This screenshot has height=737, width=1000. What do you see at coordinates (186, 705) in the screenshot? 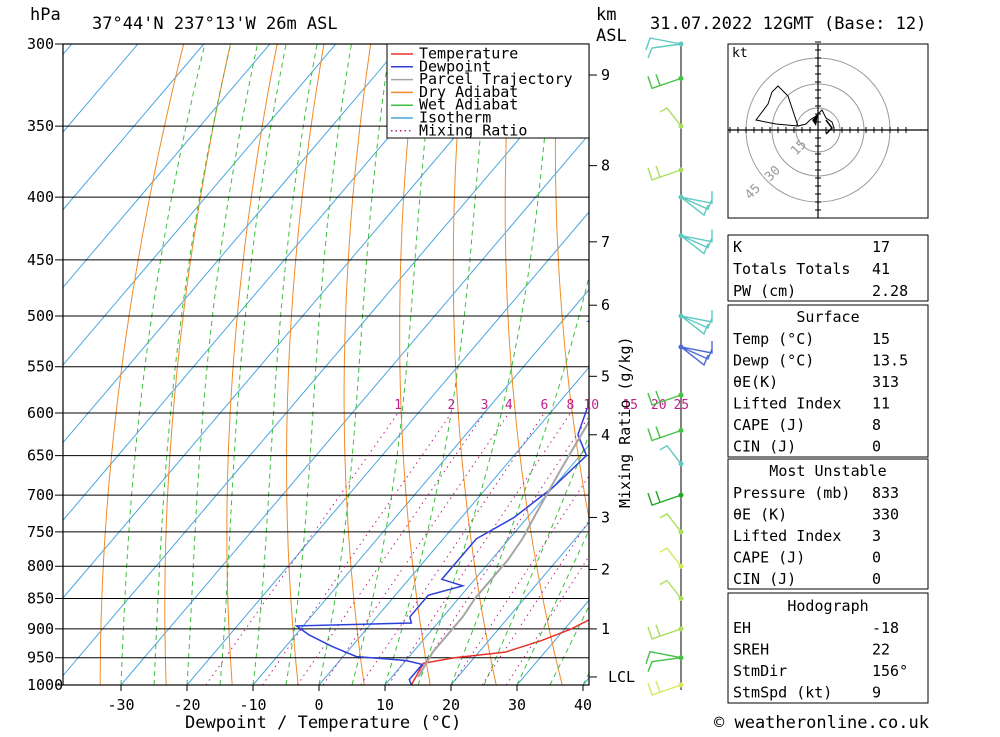
I see `temperature-tick-label: -20` at bounding box center [186, 705].